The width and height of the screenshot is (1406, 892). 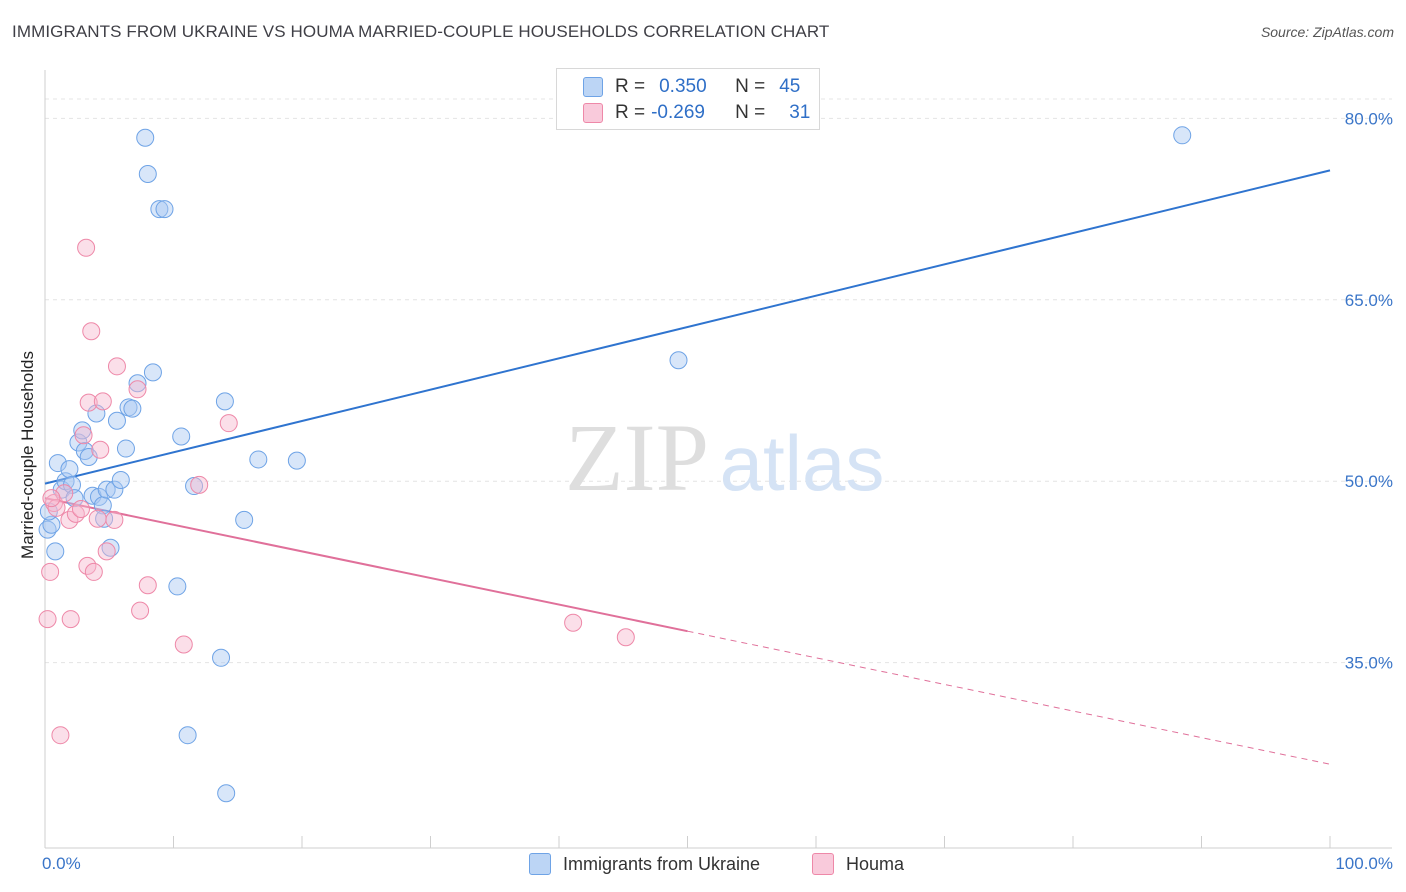 What do you see at coordinates (802, 463) in the screenshot?
I see `watermark-atlas: atlas` at bounding box center [802, 463].